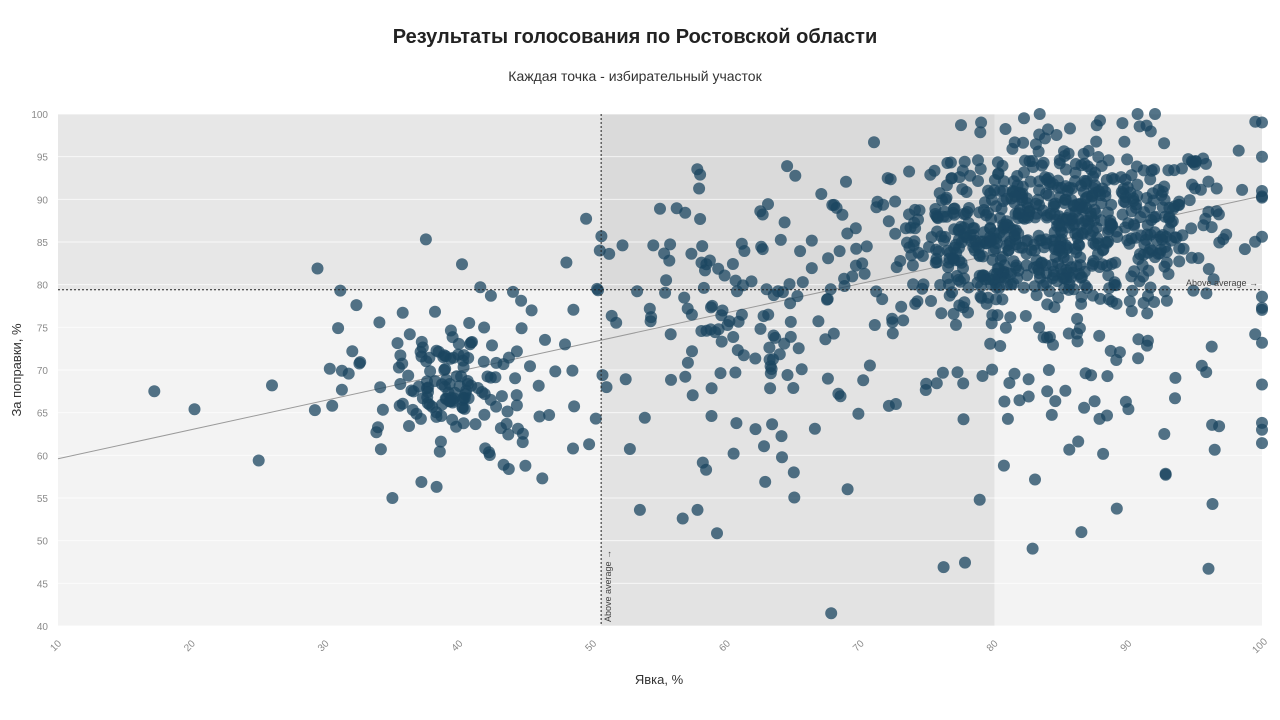  What do you see at coordinates (635, 76) in the screenshot?
I see `chart-subtitle: Каждая точка - избирательный участок` at bounding box center [635, 76].